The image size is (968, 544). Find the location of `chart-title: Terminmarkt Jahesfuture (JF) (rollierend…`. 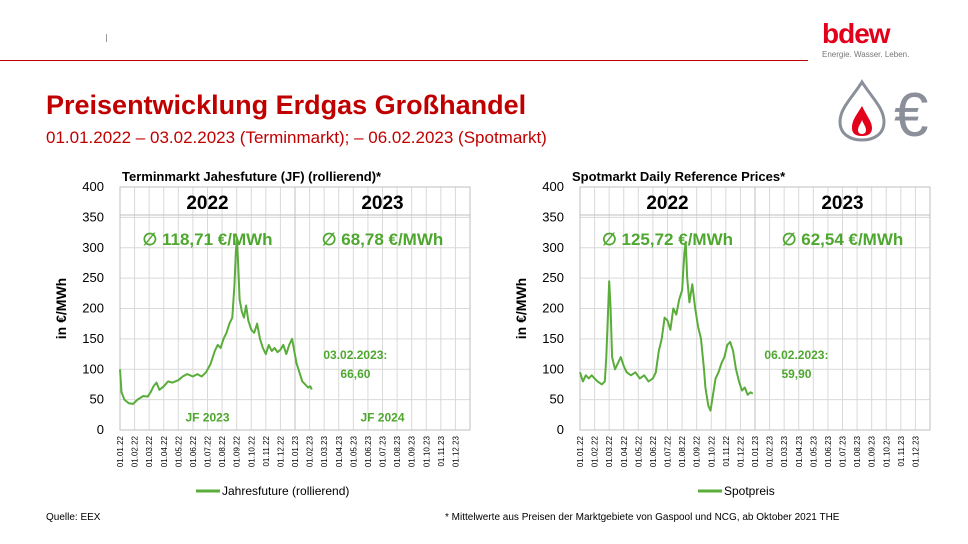

chart-title: Terminmarkt Jahesfuture (JF) (rollierend… is located at coordinates (252, 176).